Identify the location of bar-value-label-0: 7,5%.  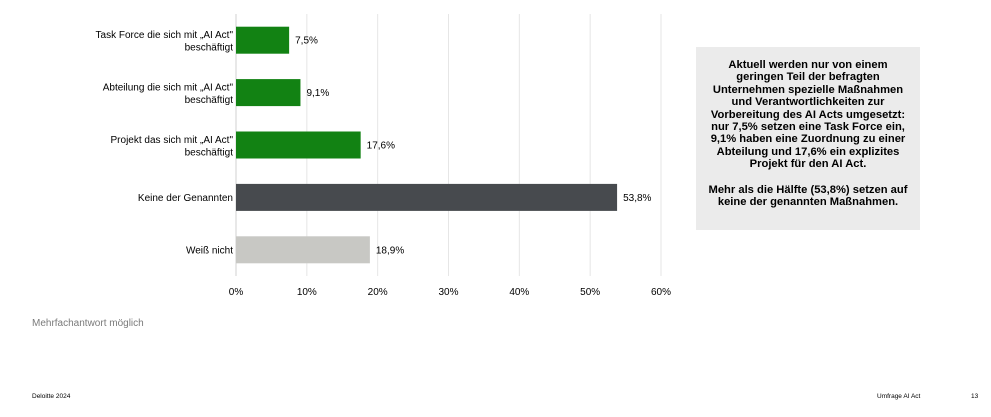
(306, 41).